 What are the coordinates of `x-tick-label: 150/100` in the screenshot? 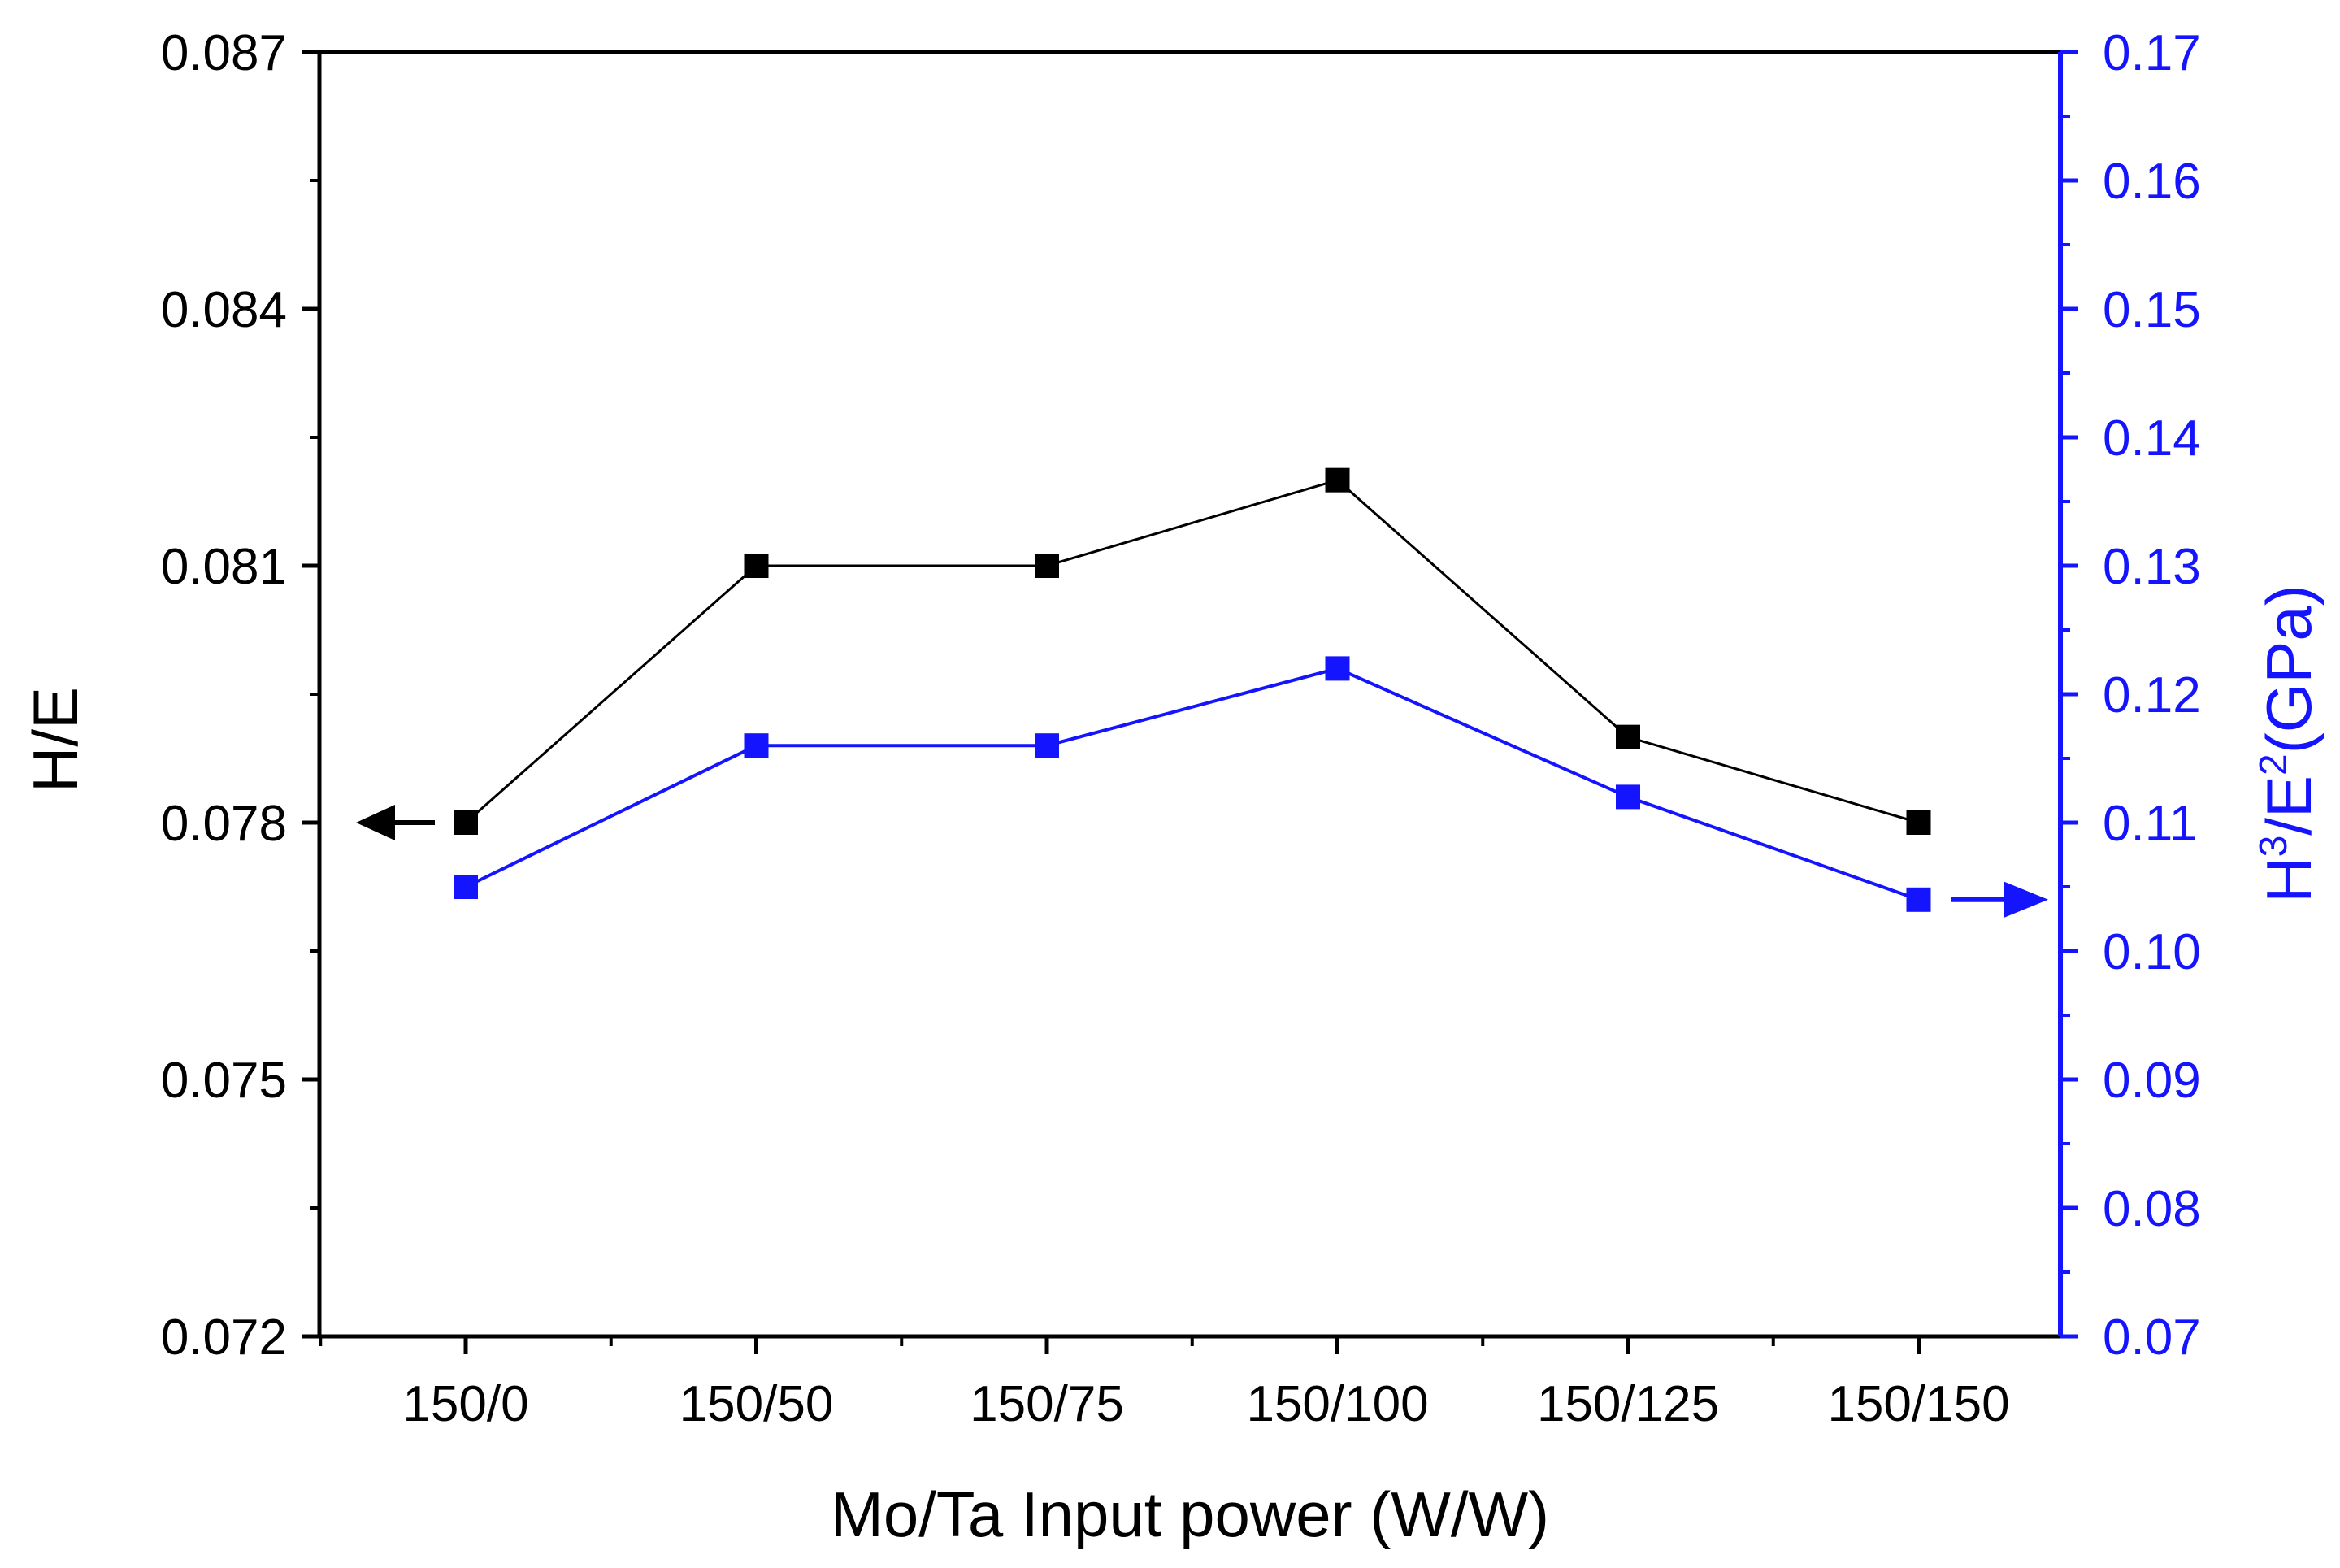 It's located at (1337, 1404).